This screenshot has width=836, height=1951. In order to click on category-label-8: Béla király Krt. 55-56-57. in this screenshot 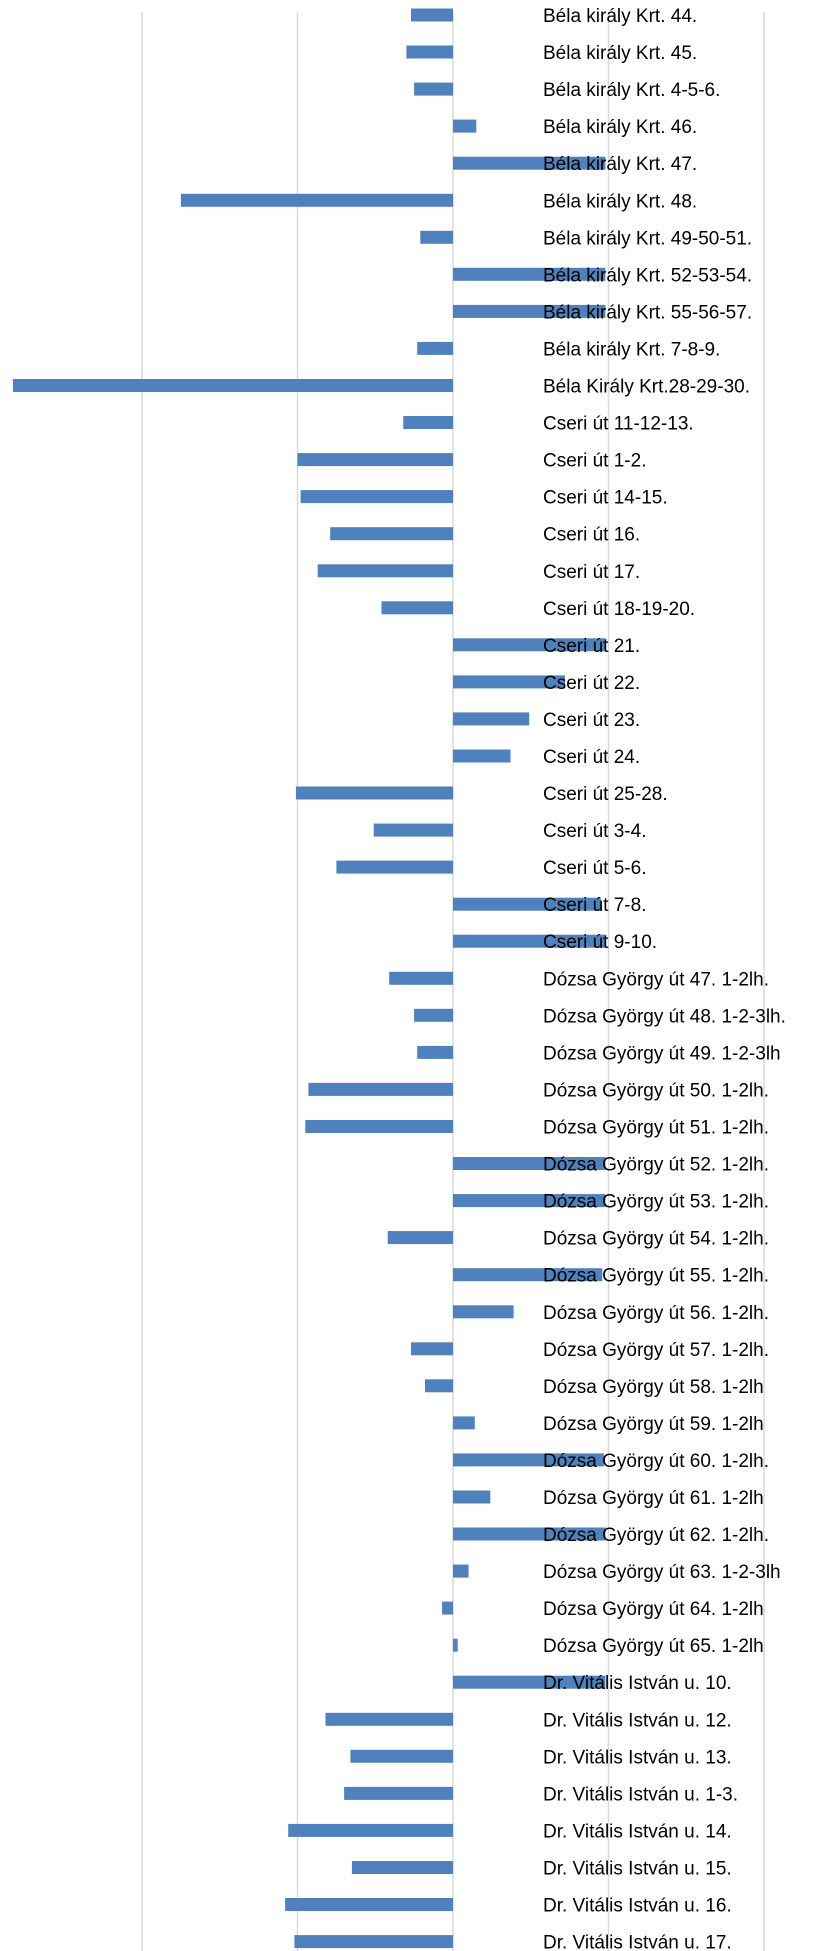, I will do `click(647, 312)`.